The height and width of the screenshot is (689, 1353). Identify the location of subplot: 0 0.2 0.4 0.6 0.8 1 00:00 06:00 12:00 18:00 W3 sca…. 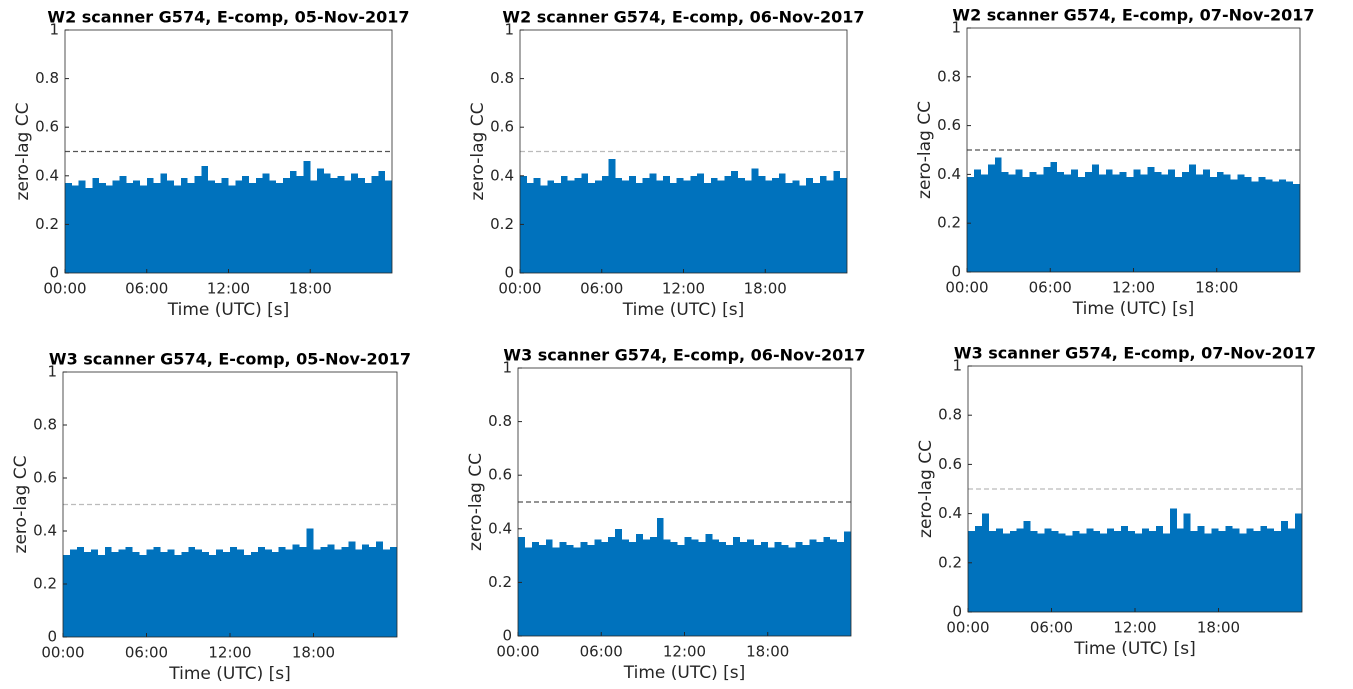
(666, 515).